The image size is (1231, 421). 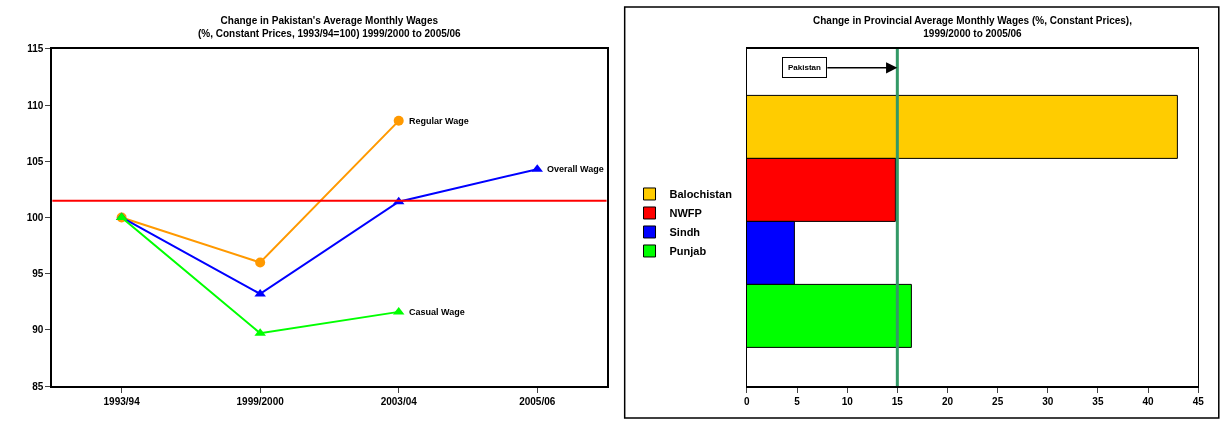 What do you see at coordinates (38, 274) in the screenshot?
I see `y-tick-label: 95` at bounding box center [38, 274].